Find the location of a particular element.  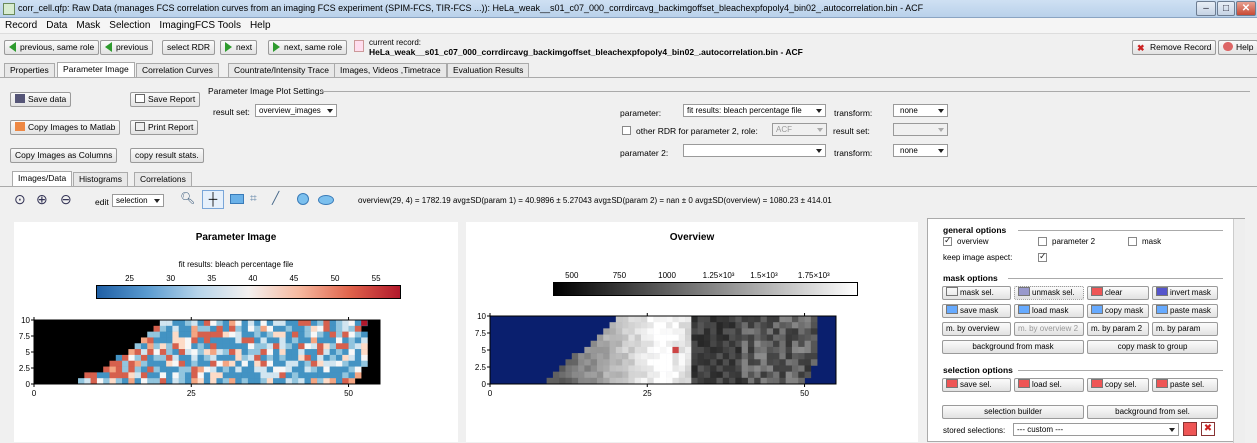

zoom-out-icon: ⊖ is located at coordinates (66, 199).